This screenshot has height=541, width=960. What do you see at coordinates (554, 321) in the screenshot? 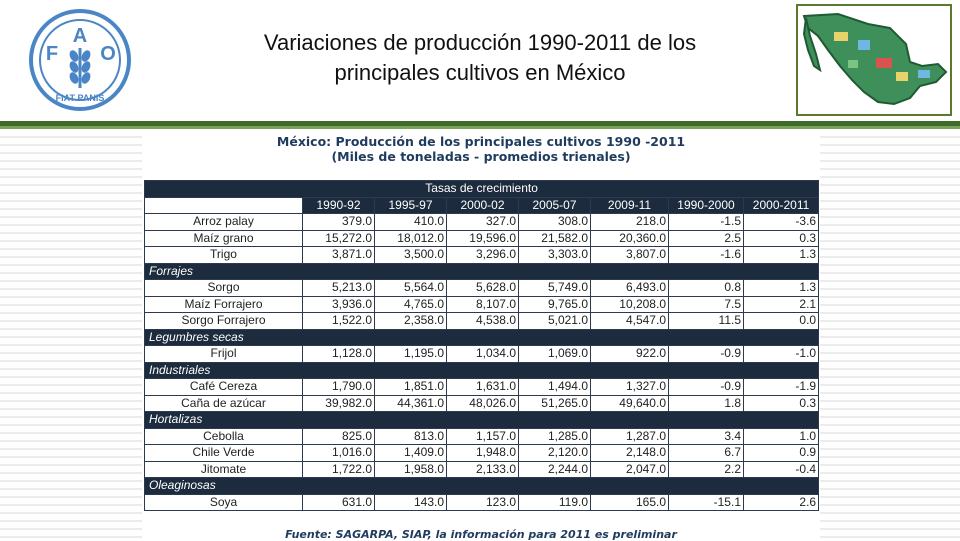
I see `value-cell: 5,021.0` at bounding box center [554, 321].